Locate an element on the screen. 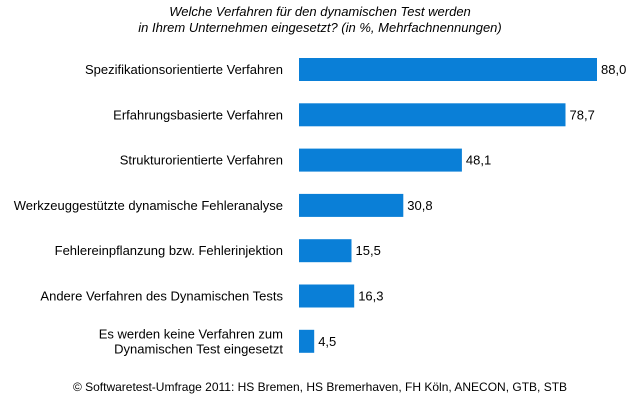 The image size is (640, 407). category-label-5: Andere Verfahren des Dynamischen Tests is located at coordinates (161, 296).